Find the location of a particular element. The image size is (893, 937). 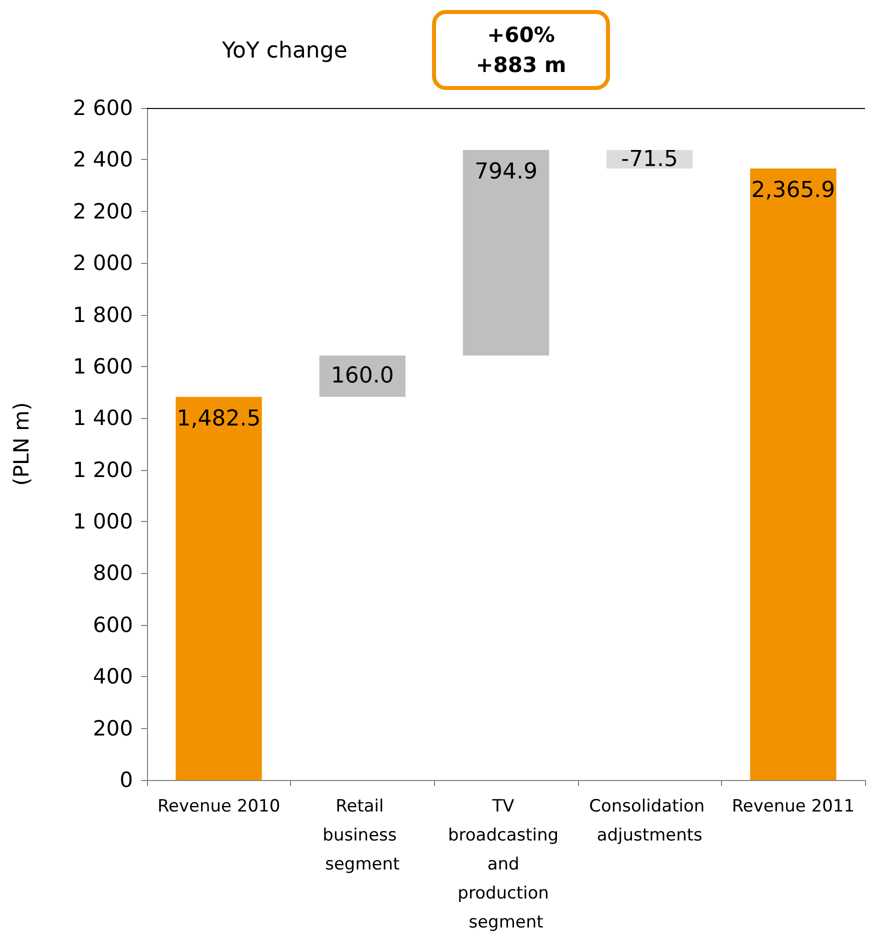

y-axis-title: (PLN m) is located at coordinates (22, 444).